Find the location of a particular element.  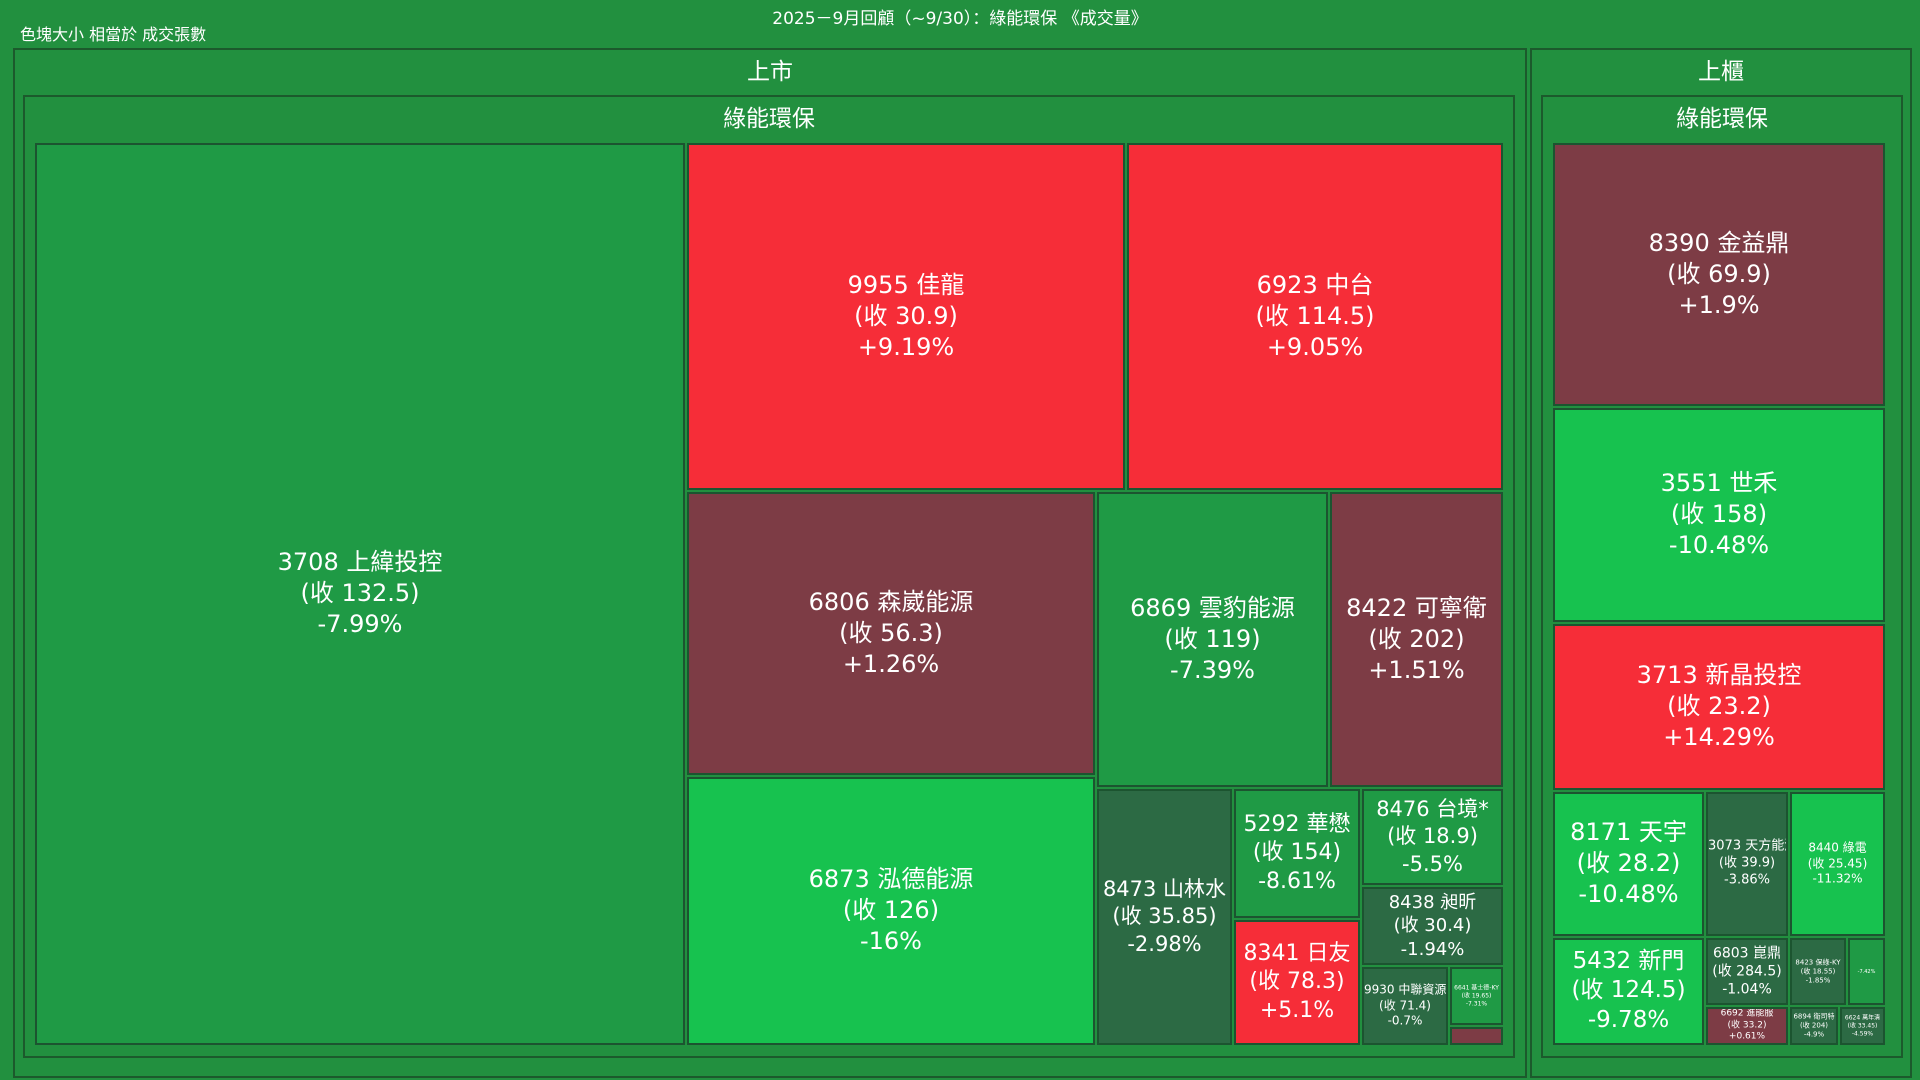

tile-close-price: (收 30.9) is located at coordinates (906, 315).